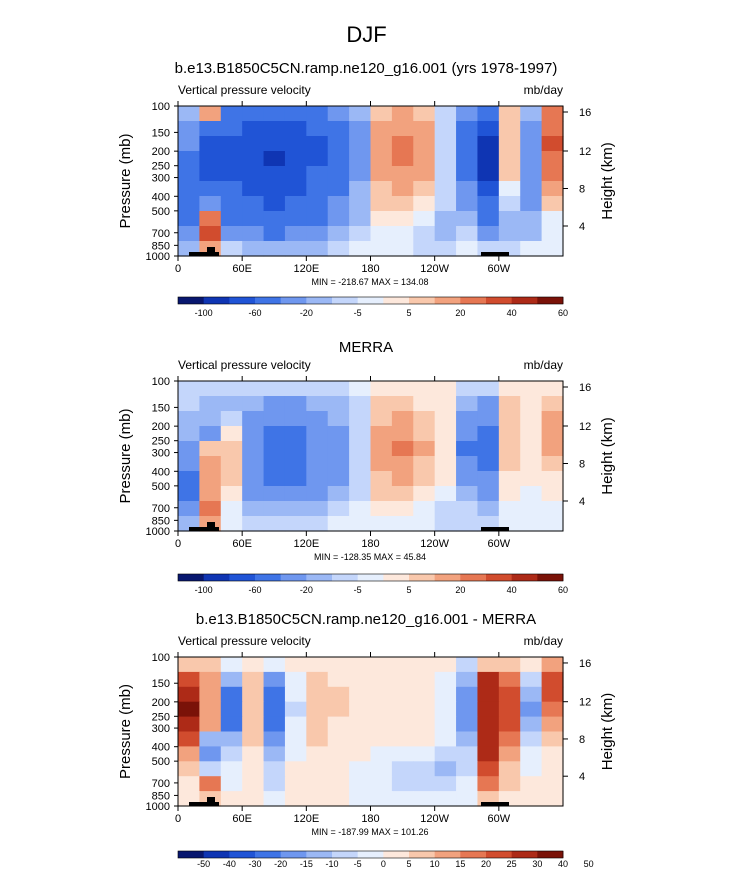  I want to click on colorbar-label: 60, so click(563, 313).